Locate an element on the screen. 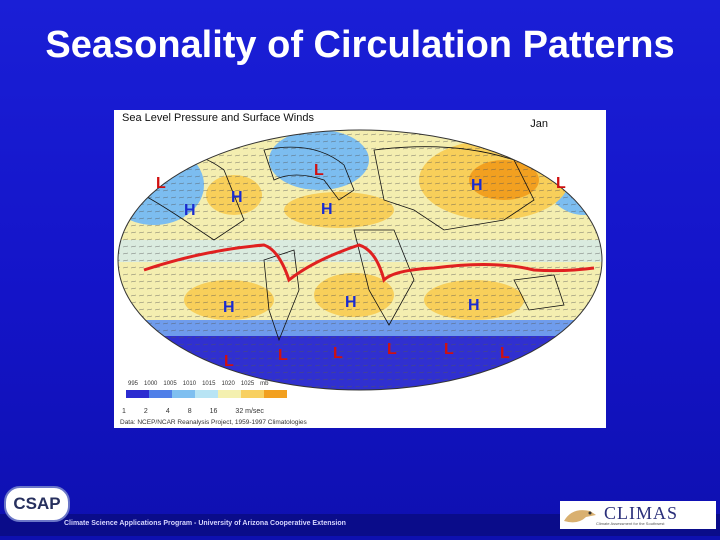 This screenshot has height=540, width=720. slide-title: Seasonality of Circulation Patterns is located at coordinates (360, 45).